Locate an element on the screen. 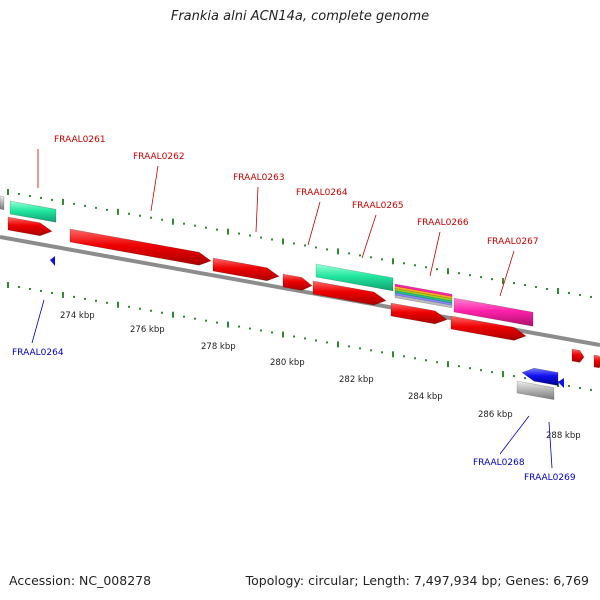  accession-text: Accession: NC_008278 is located at coordinates (80, 580).